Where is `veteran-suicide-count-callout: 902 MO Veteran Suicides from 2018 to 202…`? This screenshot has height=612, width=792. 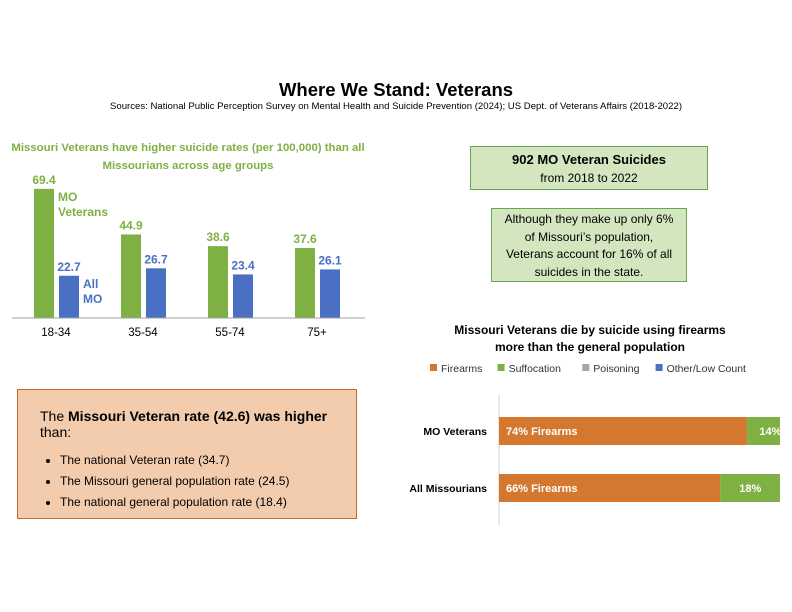 veteran-suicide-count-callout: 902 MO Veteran Suicides from 2018 to 202… is located at coordinates (589, 168).